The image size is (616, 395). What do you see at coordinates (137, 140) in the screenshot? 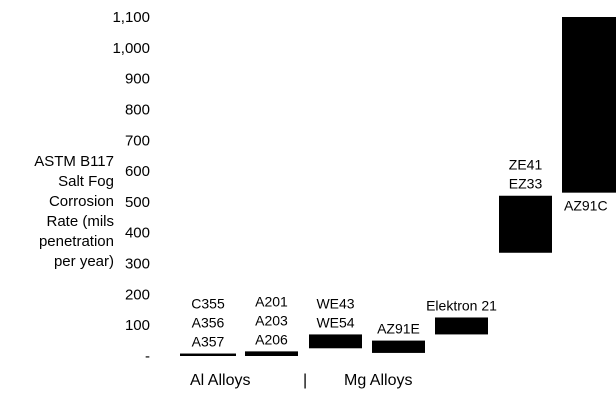
I see `y-tick-label: 700` at bounding box center [137, 140].